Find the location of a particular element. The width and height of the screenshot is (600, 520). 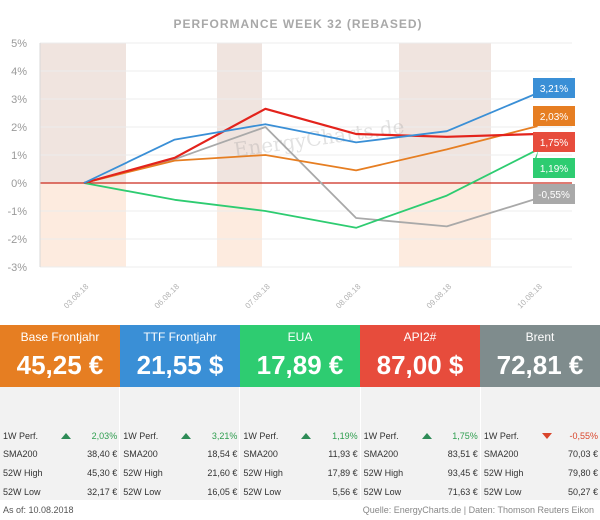

card-name: API2# is located at coordinates (420, 337).